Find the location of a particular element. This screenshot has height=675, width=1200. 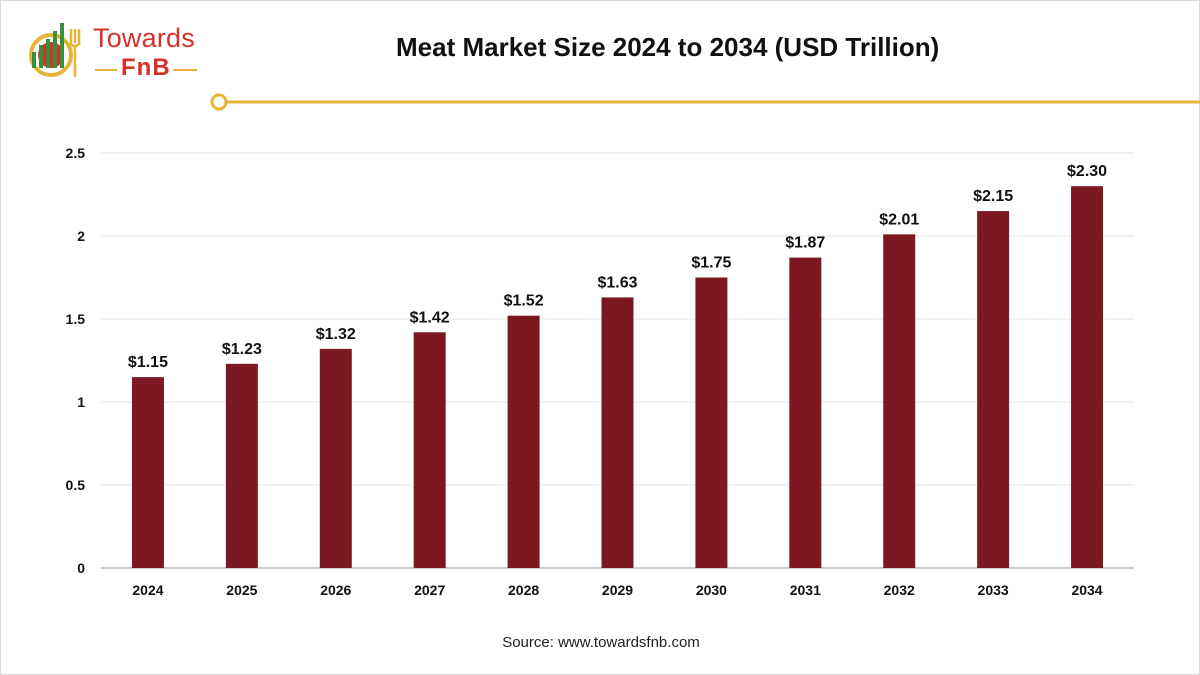

brand-name-bottom: FnB is located at coordinates (146, 67).